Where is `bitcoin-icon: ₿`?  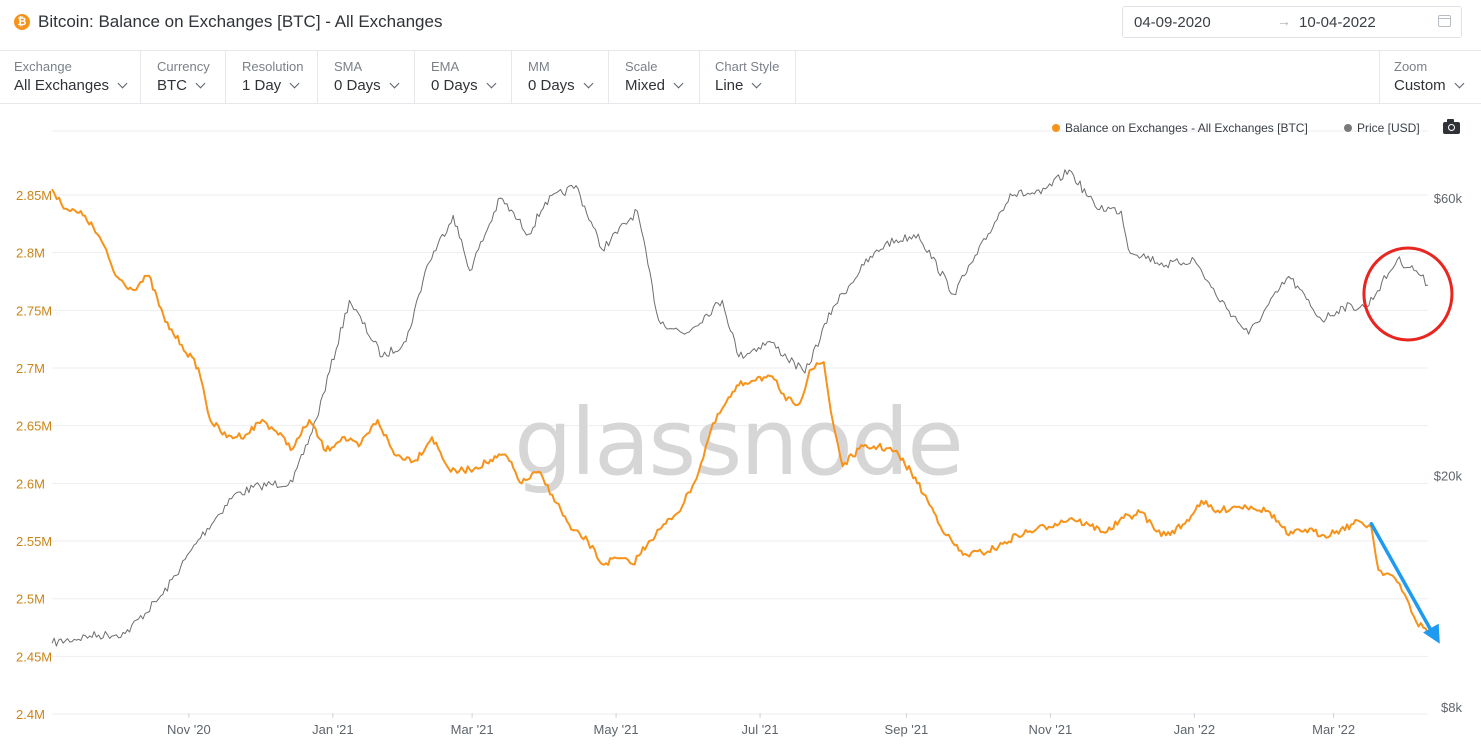 bitcoin-icon: ₿ is located at coordinates (22, 22).